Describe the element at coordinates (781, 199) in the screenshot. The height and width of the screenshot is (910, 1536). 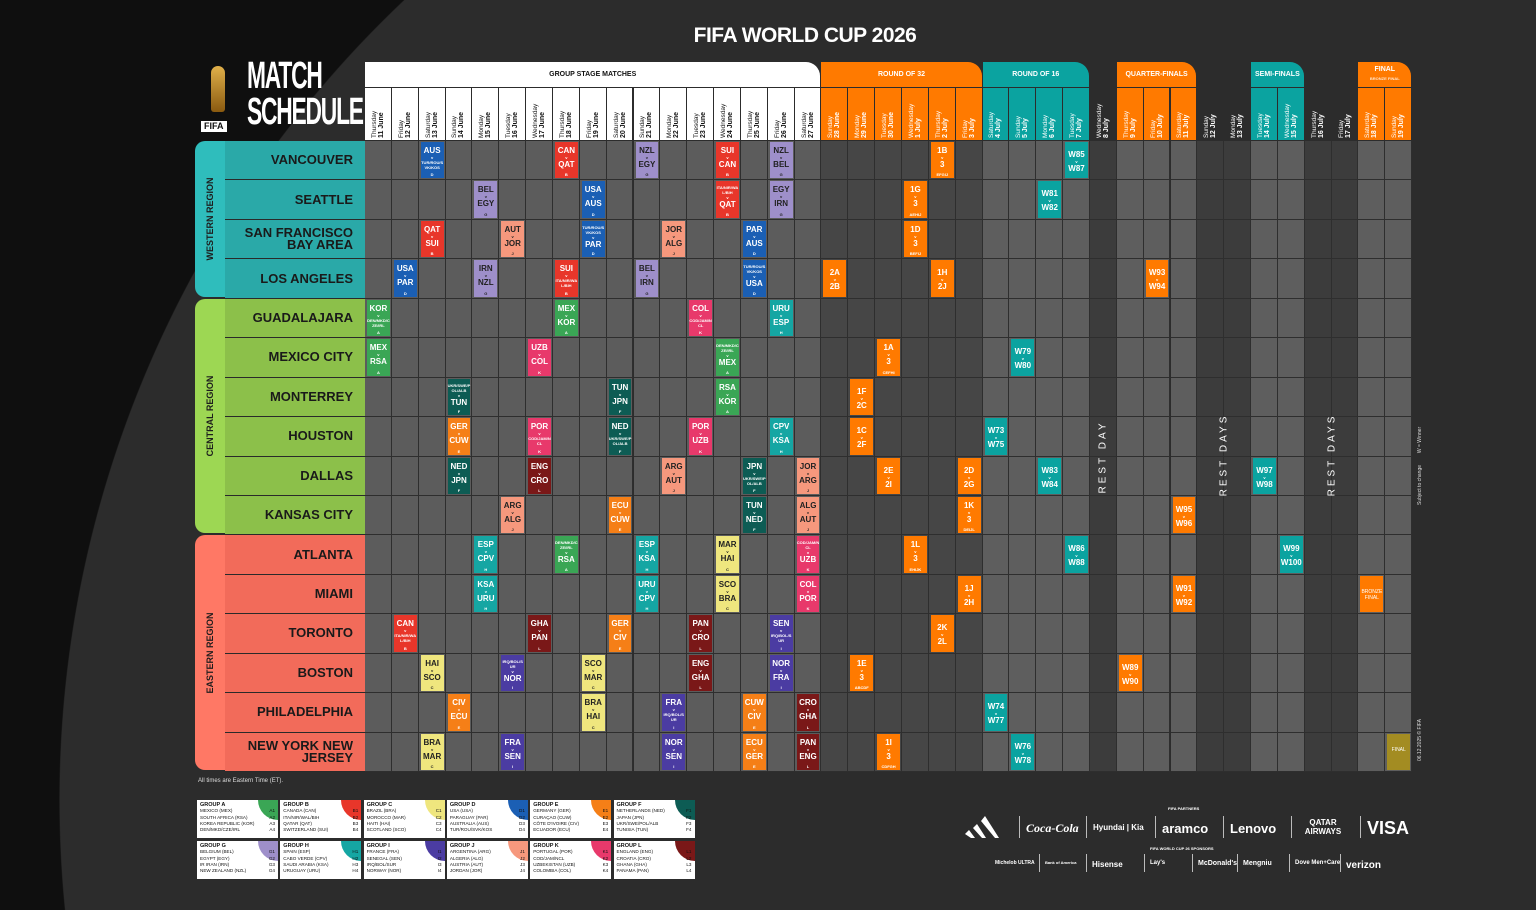
I see `match-card: EGY v IRN G` at that location.